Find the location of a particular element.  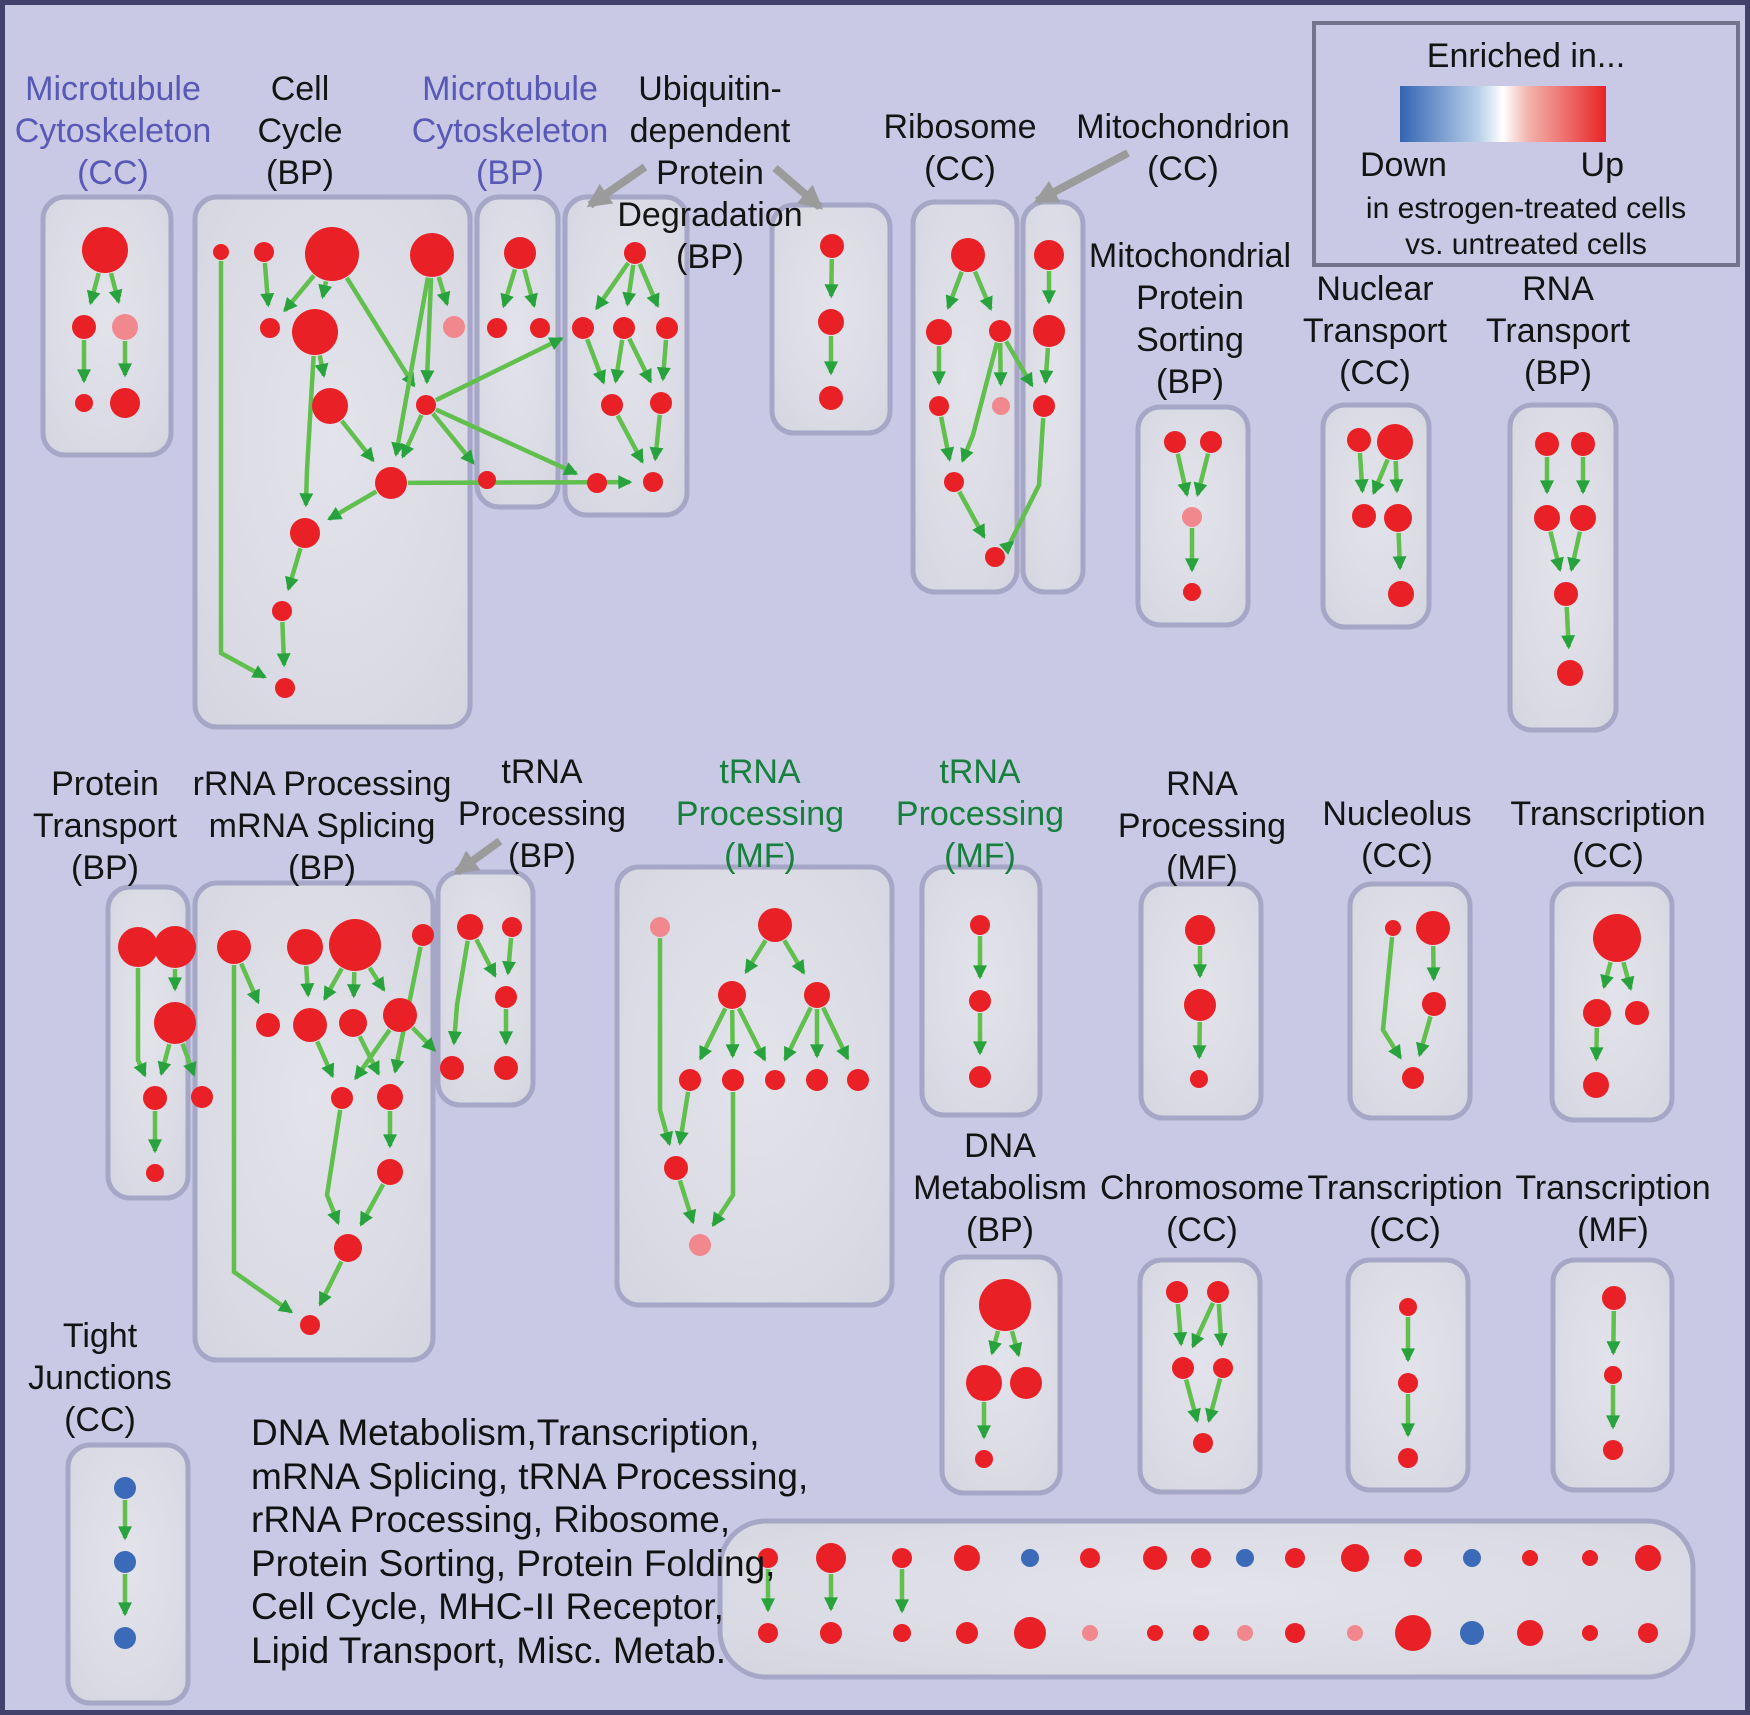

cell-cycle-label: Cell Cycle (BP) is located at coordinates (299, 131).